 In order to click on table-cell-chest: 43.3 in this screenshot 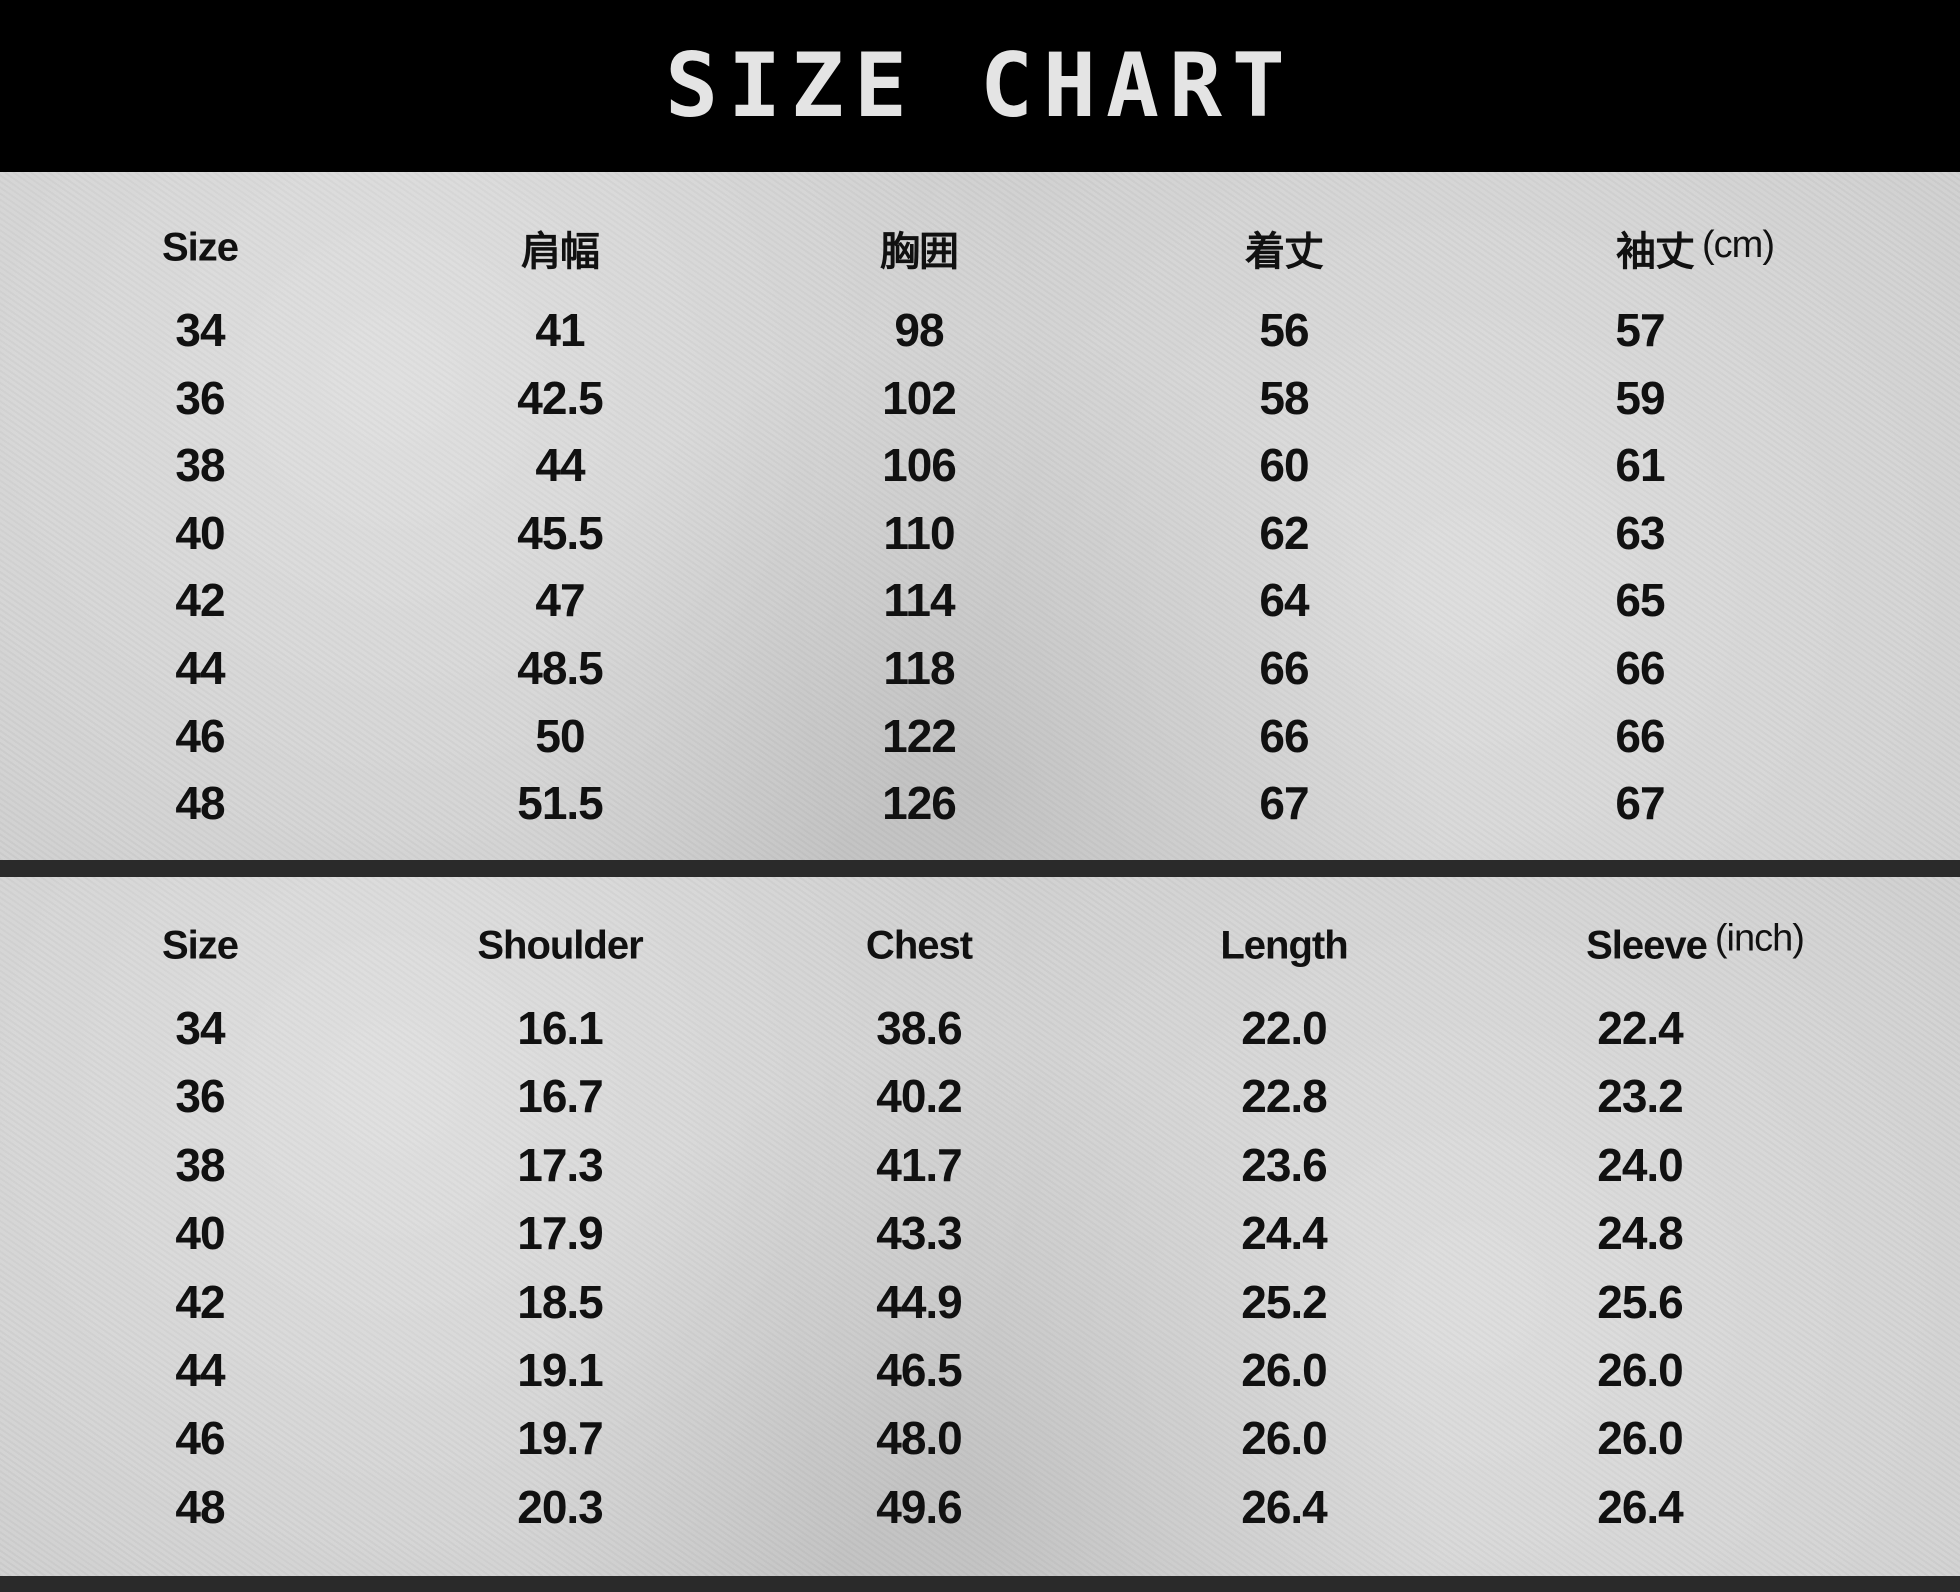, I will do `click(919, 1233)`.